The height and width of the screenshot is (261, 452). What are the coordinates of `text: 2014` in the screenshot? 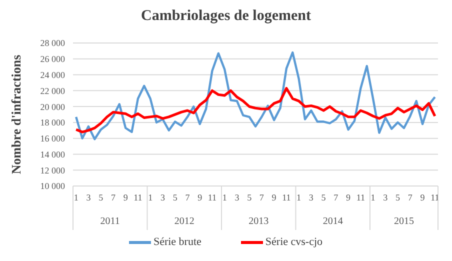 It's located at (333, 221).